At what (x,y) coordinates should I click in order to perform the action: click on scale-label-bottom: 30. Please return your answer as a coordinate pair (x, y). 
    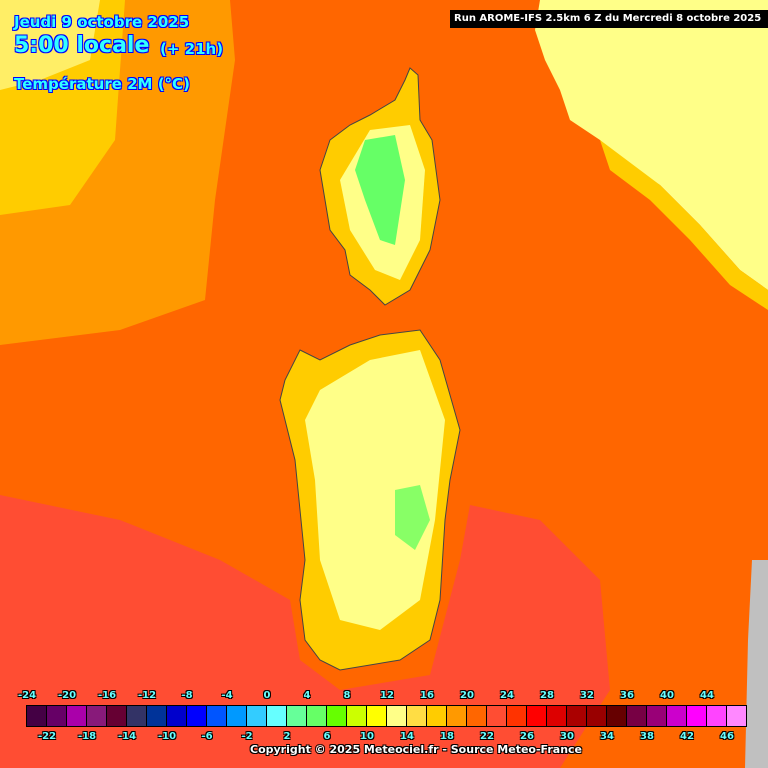
    Looking at the image, I should click on (567, 736).